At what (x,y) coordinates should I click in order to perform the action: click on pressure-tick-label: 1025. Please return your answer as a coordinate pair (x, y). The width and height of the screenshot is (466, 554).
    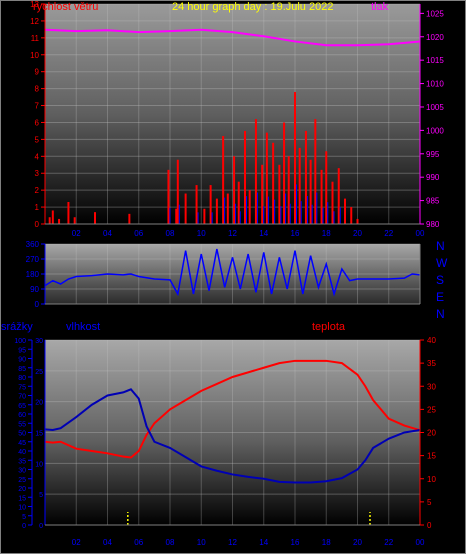
    Looking at the image, I should click on (435, 13).